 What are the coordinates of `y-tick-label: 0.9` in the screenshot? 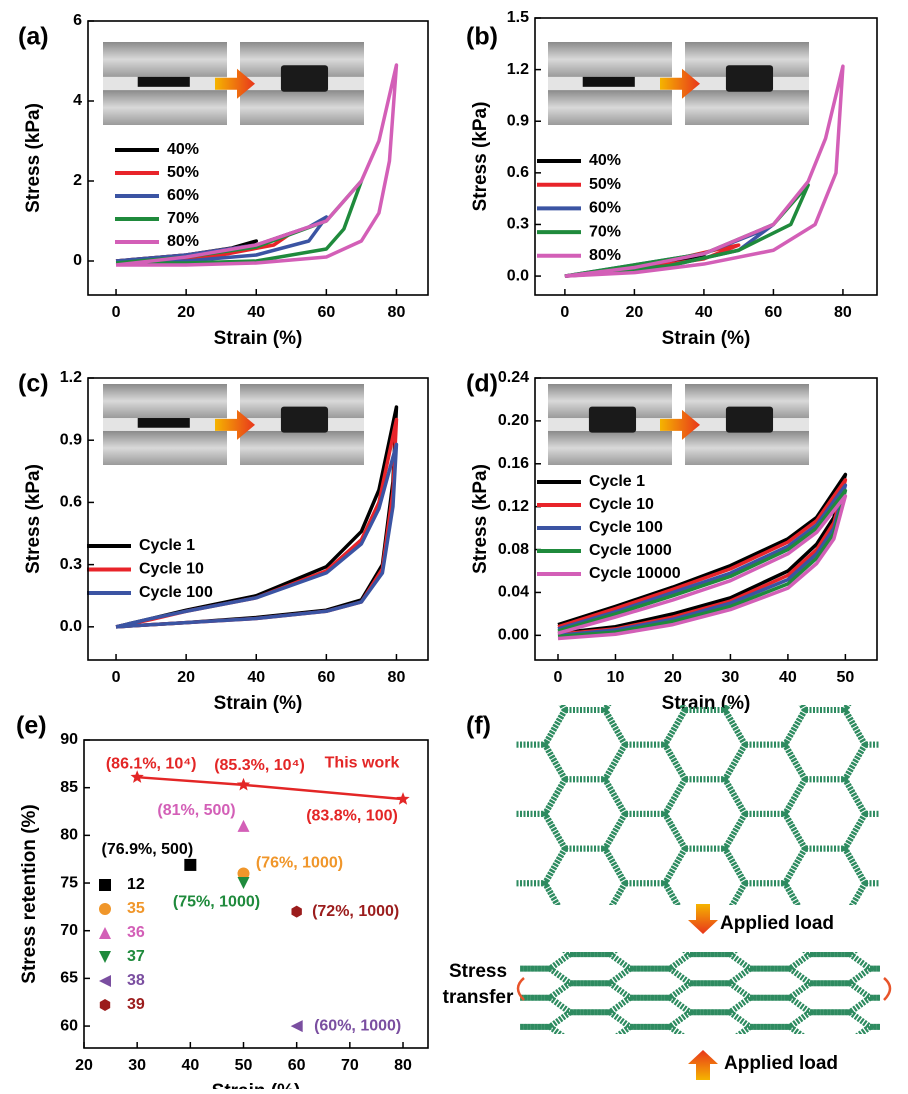 It's located at (71, 439).